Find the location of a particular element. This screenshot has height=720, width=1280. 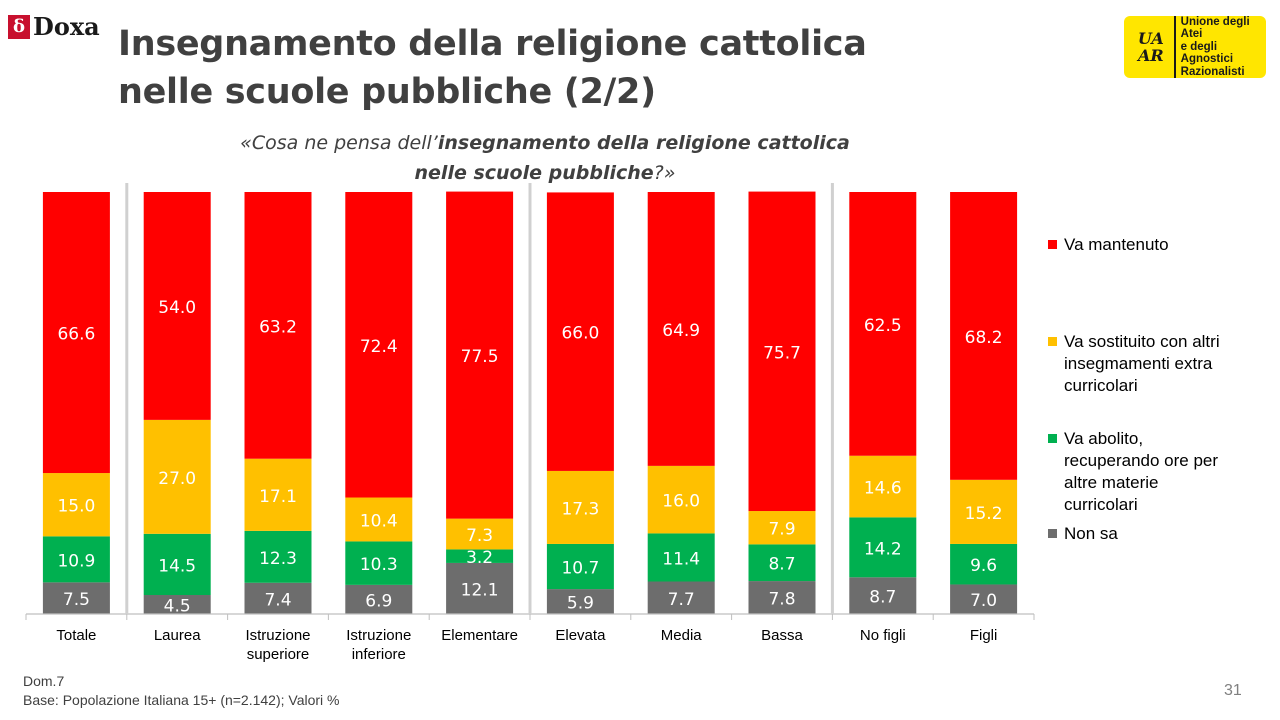

data-label-non-sa: 4.5 is located at coordinates (177, 607).